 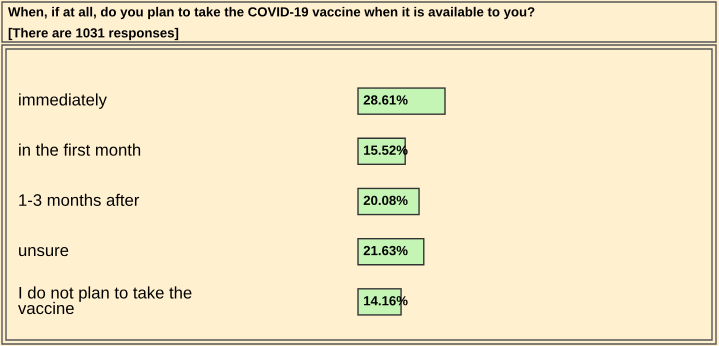 I want to click on chart-title: When, if at all, do you plan to take the COVID-19 vaccine when it is available to you?, so click(x=271, y=13).